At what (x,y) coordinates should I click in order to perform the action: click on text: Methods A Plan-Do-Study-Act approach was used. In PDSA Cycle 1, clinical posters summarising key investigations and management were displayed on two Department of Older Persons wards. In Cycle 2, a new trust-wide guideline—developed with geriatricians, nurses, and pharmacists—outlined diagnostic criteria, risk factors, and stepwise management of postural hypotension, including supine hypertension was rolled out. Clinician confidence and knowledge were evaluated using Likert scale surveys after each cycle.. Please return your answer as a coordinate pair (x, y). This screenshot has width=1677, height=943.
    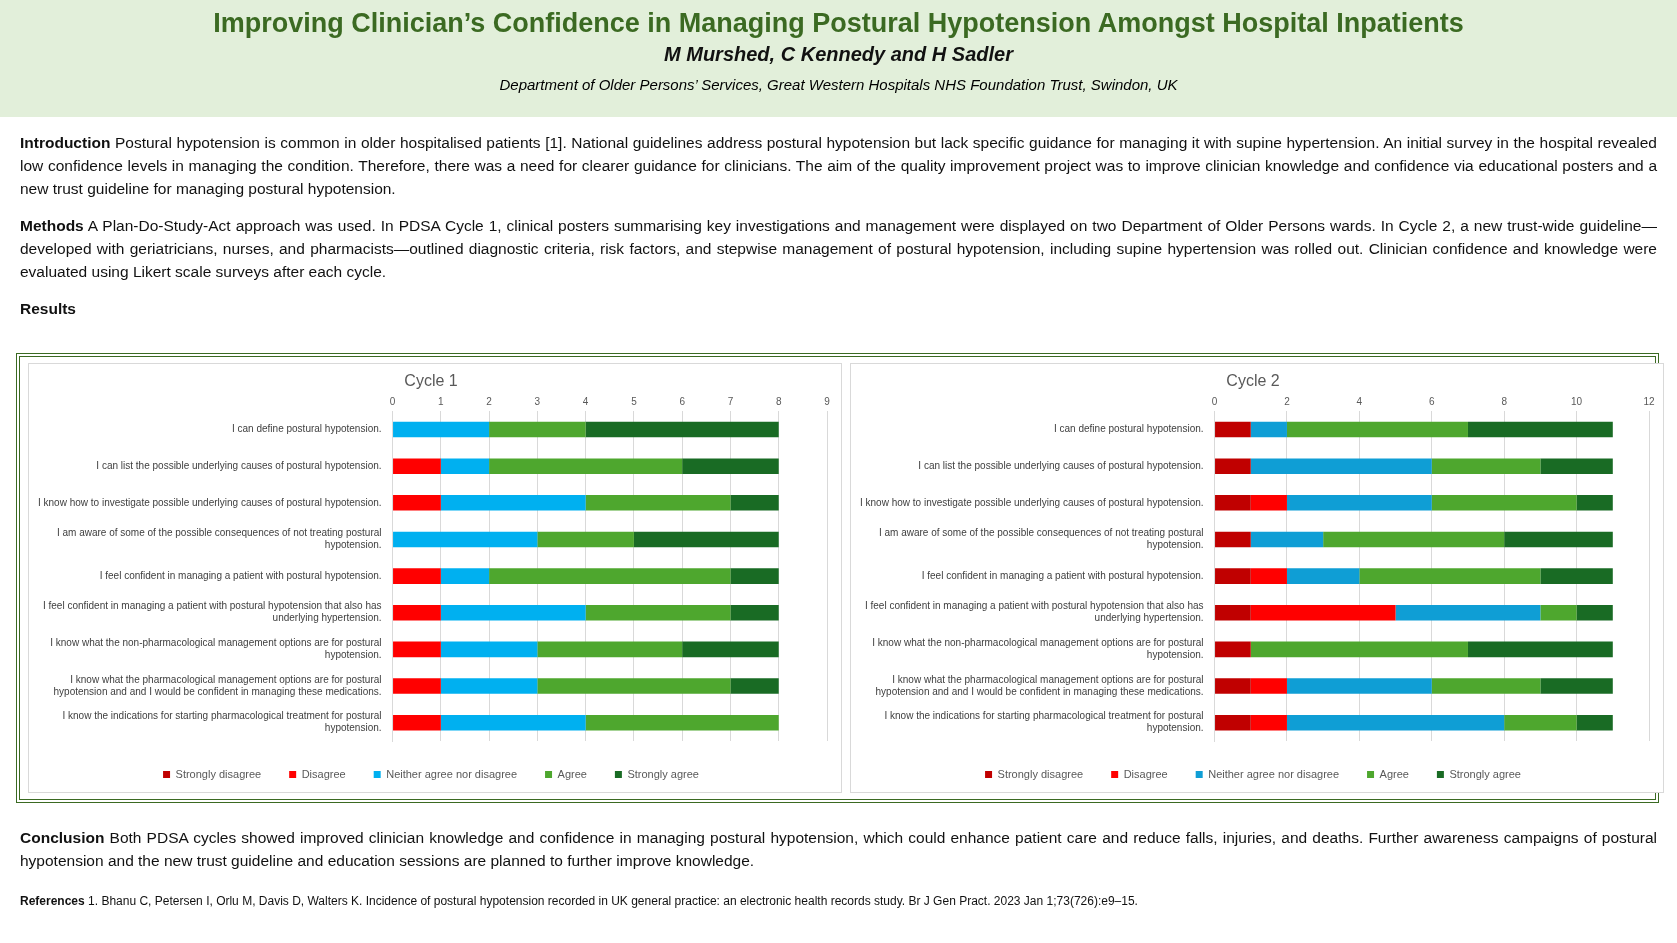
    Looking at the image, I should click on (838, 249).